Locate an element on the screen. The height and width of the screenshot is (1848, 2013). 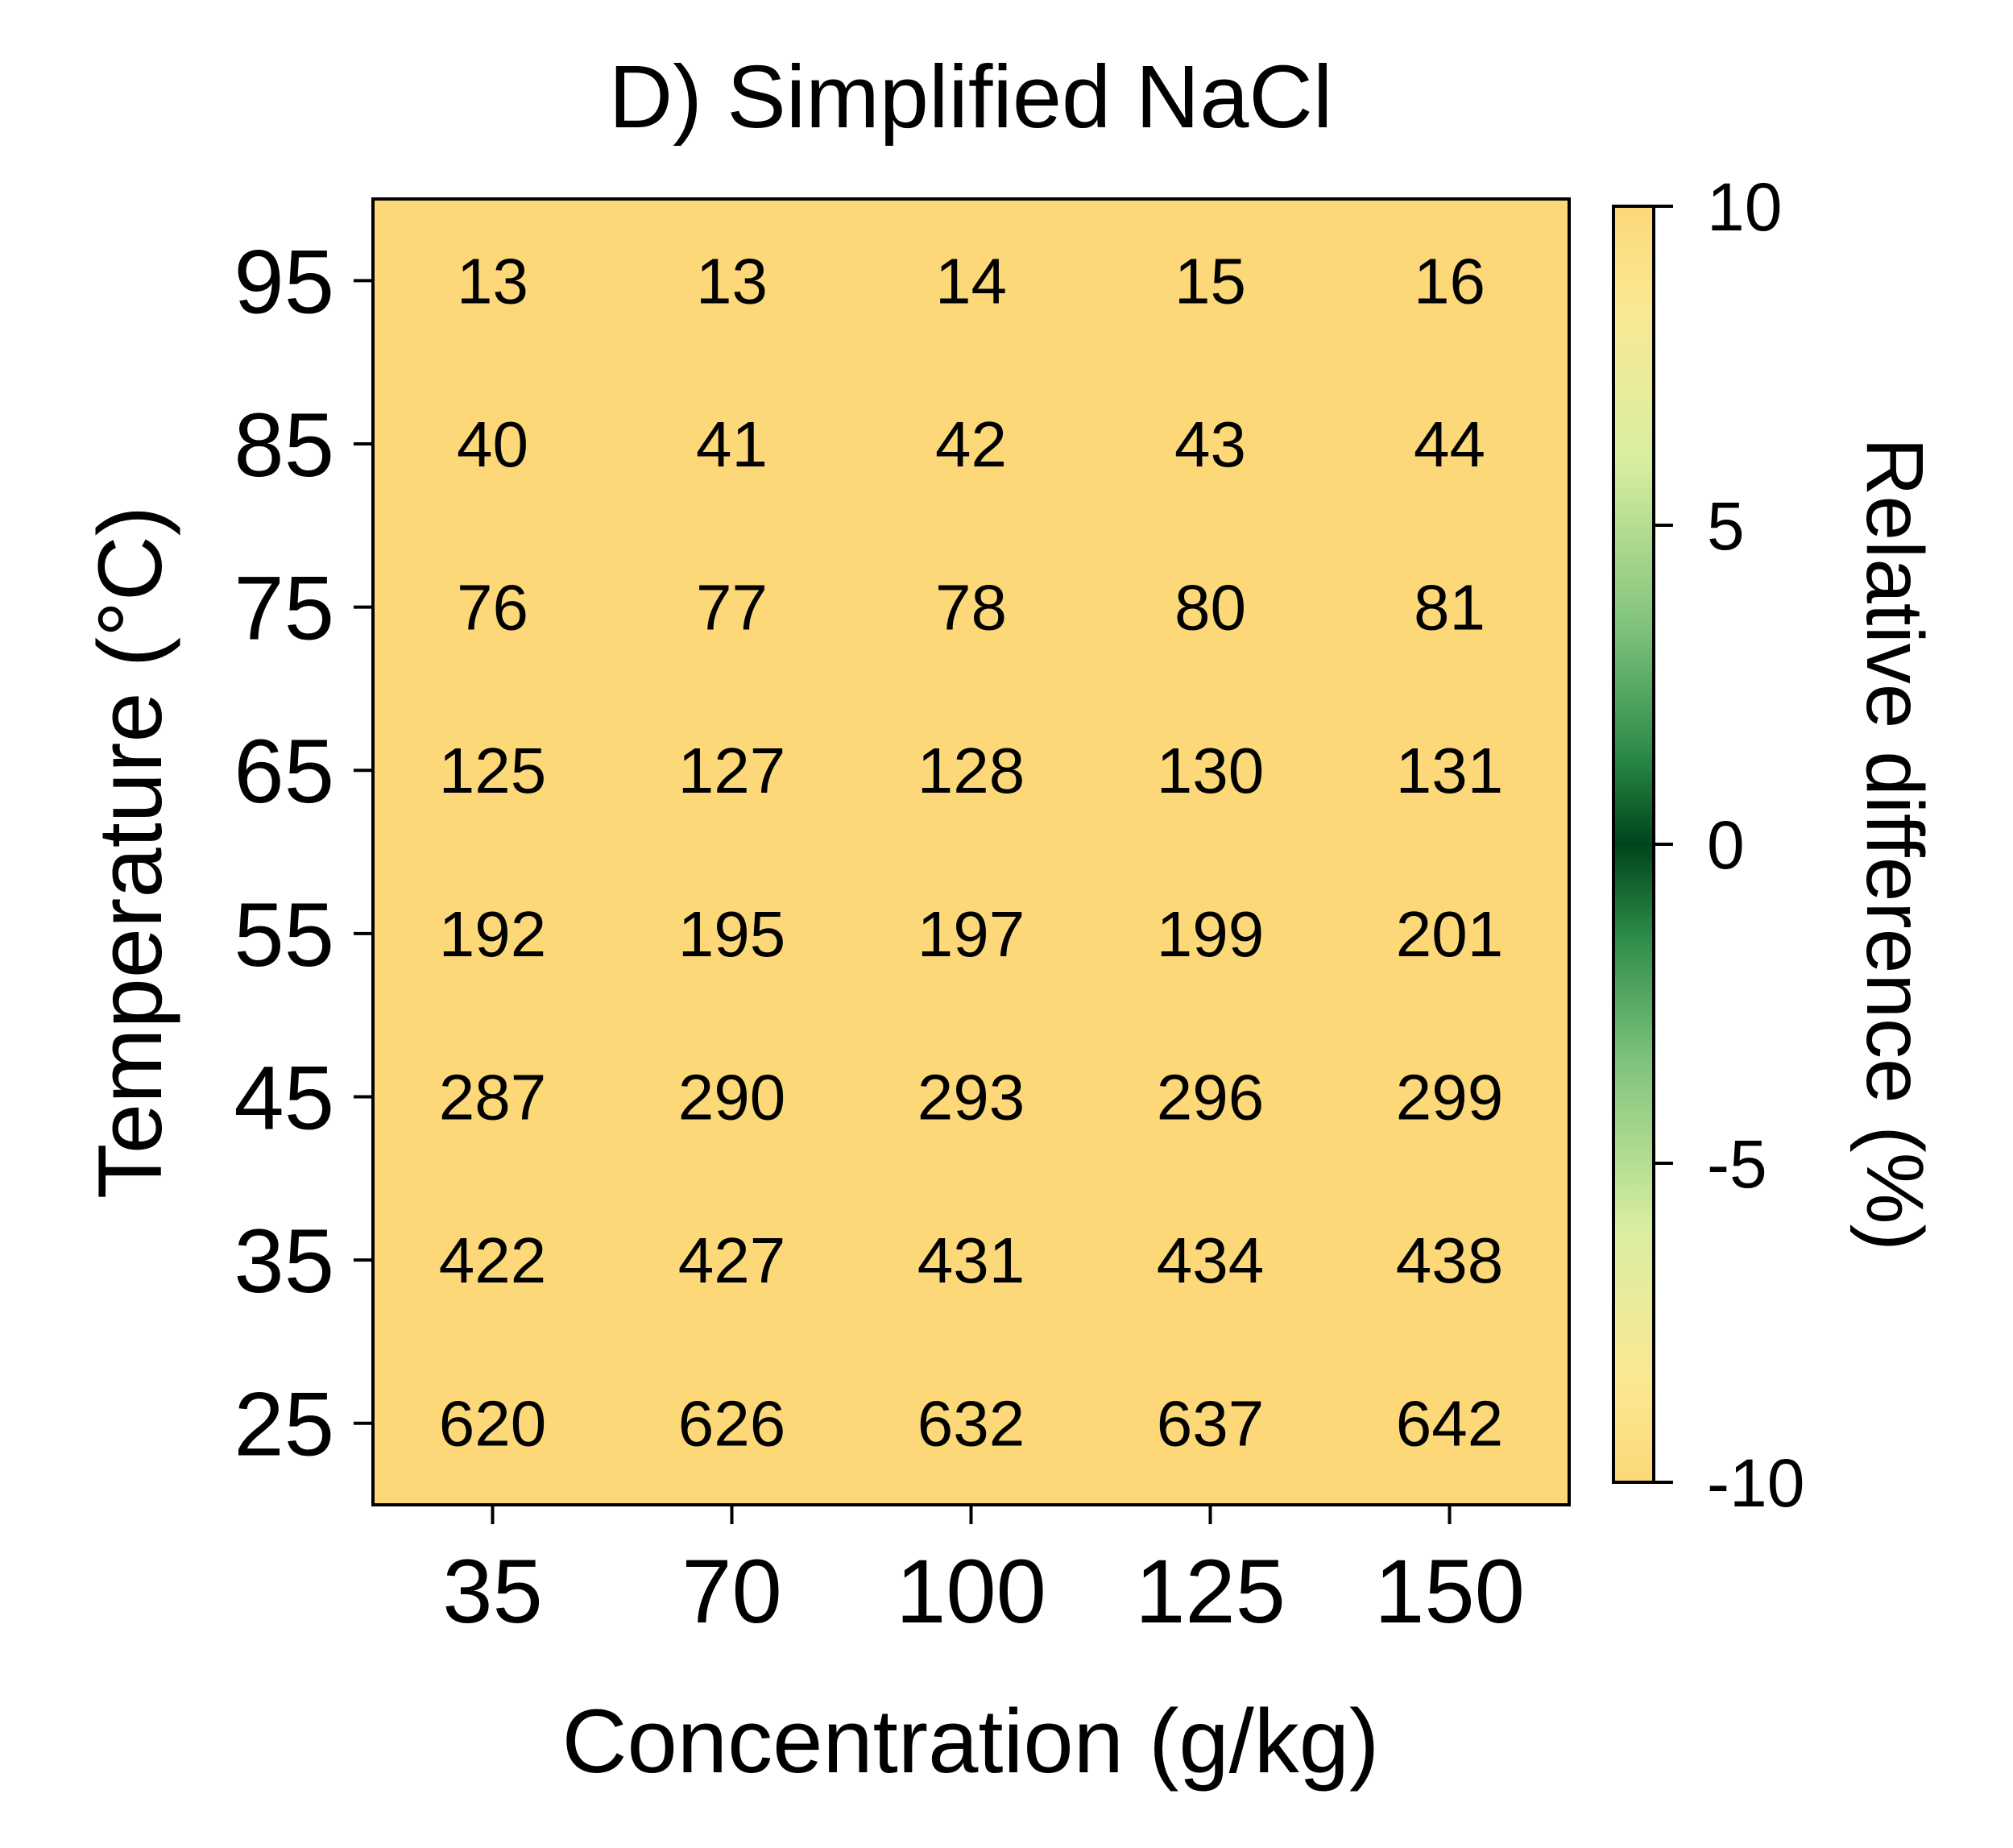
cell-value-label: 195 is located at coordinates (731, 934).